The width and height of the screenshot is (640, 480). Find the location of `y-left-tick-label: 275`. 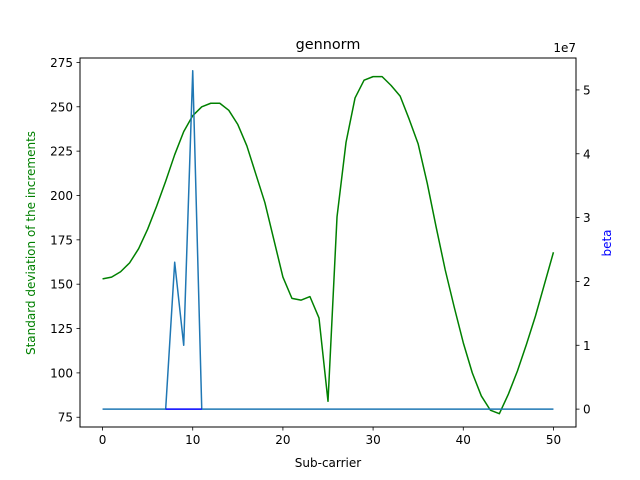

y-left-tick-label: 275 is located at coordinates (61, 63).